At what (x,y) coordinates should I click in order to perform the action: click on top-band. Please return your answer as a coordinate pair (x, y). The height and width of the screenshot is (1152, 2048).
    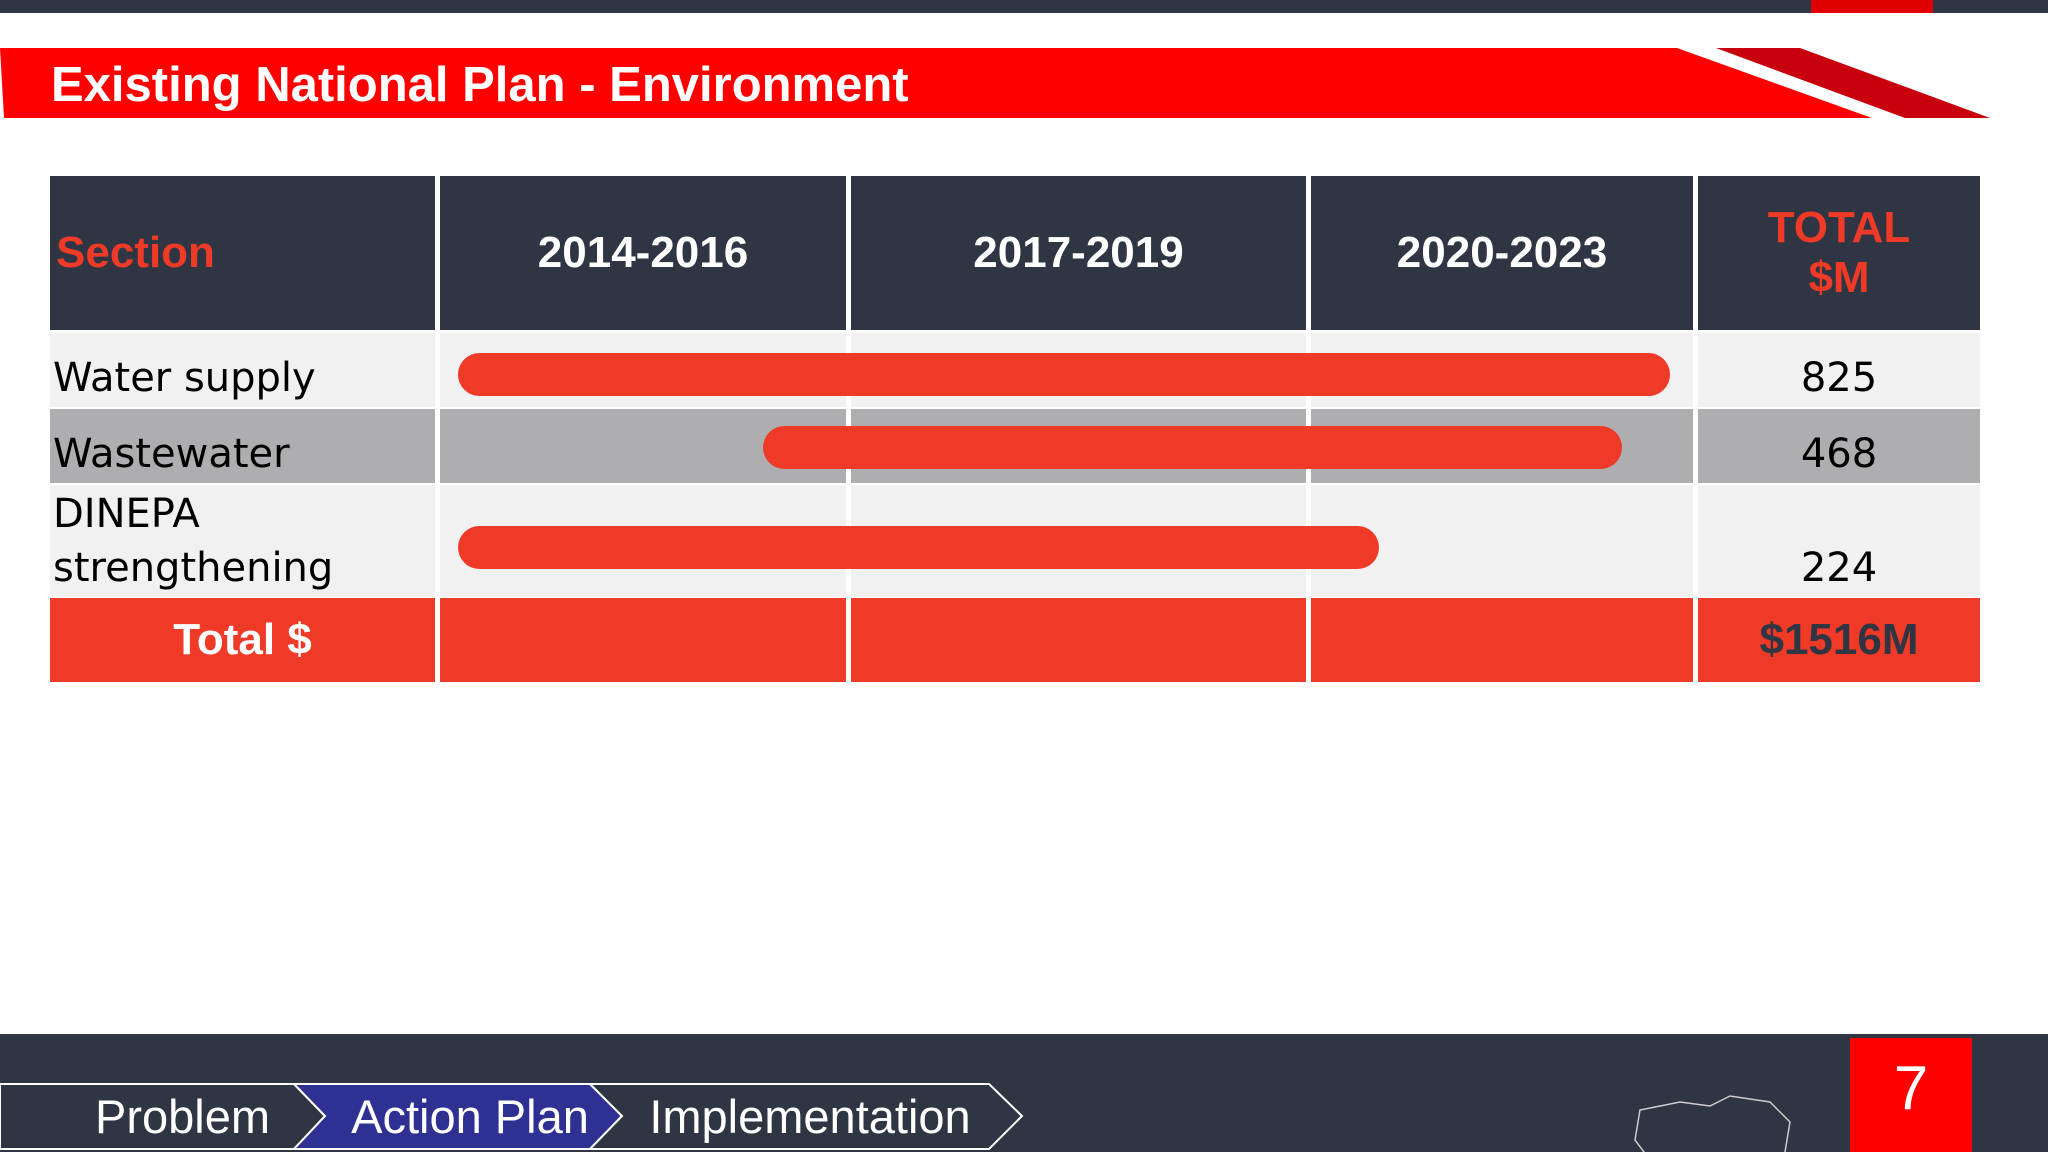
    Looking at the image, I should click on (1024, 6).